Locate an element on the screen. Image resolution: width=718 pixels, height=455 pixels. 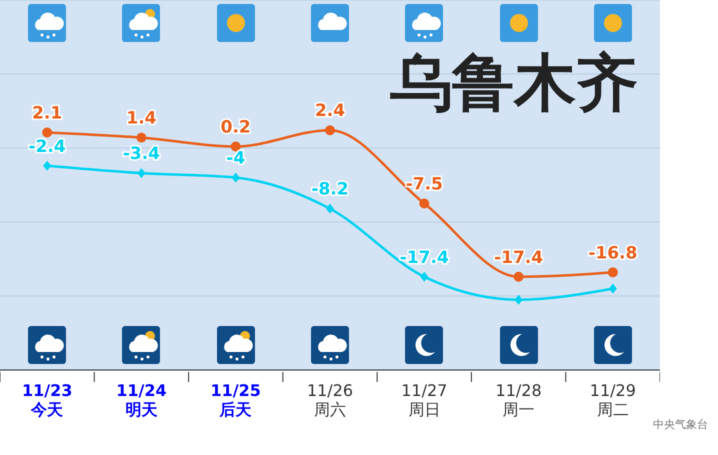
x-tick-label: 11/28 周一 is located at coordinates (519, 400).